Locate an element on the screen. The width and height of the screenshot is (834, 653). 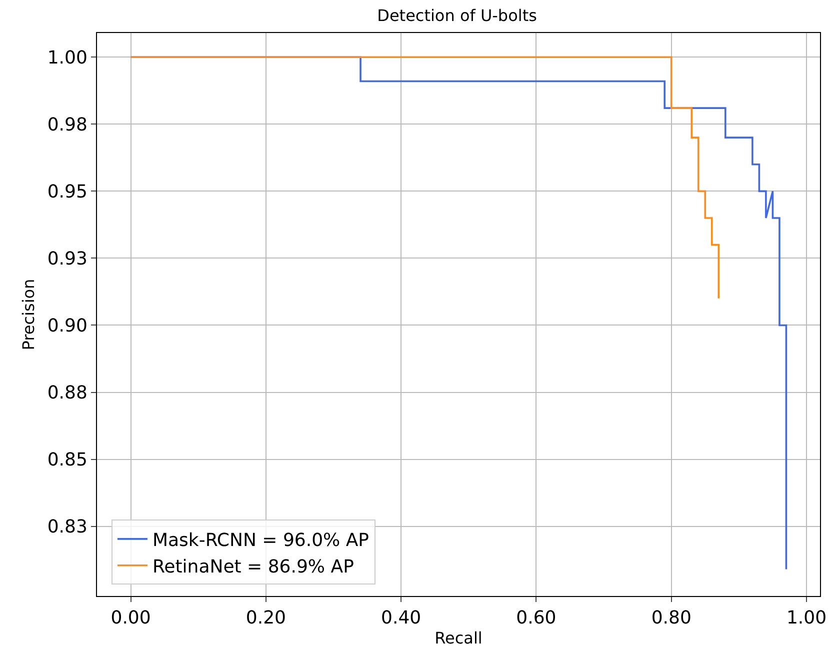
y-tick-label: 0.88 is located at coordinates (67, 393).